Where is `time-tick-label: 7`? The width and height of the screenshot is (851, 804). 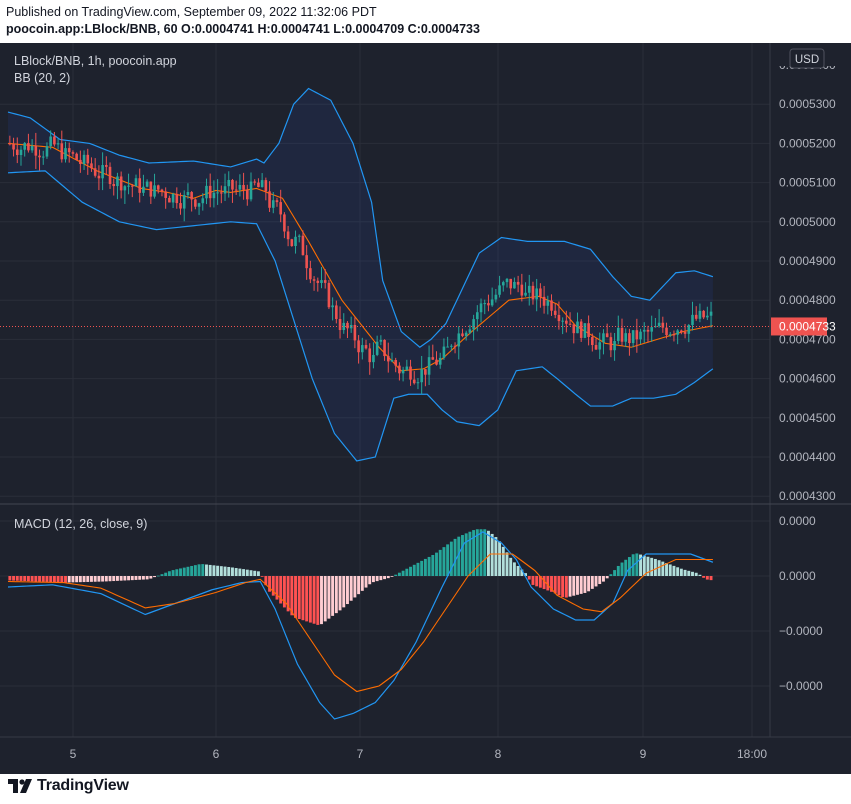 time-tick-label: 7 is located at coordinates (360, 754).